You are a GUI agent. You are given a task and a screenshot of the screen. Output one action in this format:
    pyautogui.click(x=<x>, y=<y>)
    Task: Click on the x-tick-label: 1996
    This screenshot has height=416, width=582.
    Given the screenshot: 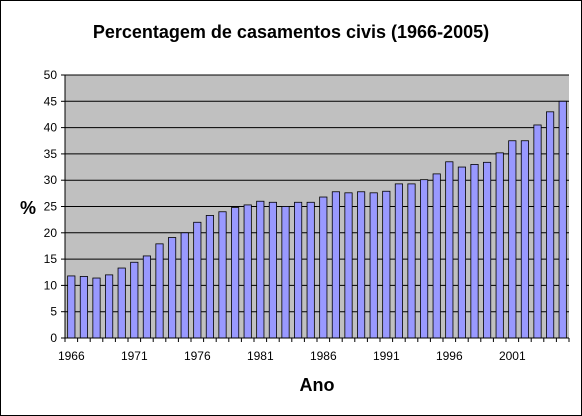 What is the action you would take?
    pyautogui.click(x=449, y=356)
    